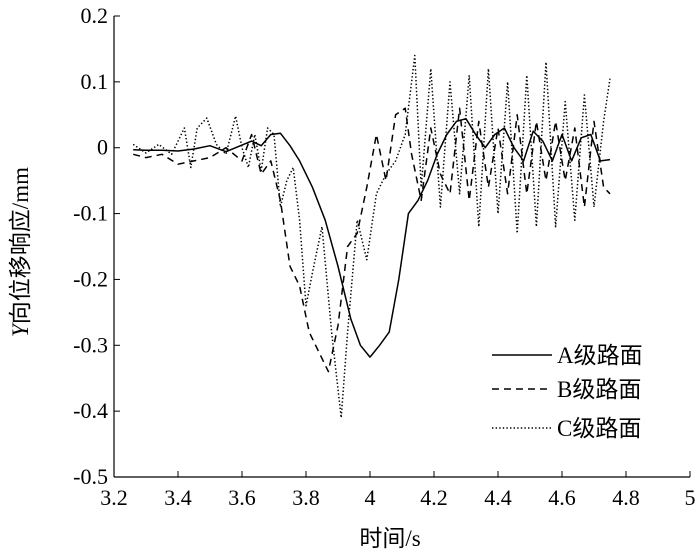 The width and height of the screenshot is (700, 557). Describe the element at coordinates (389, 538) in the screenshot. I see `x-axis-label: 时间/s` at that location.